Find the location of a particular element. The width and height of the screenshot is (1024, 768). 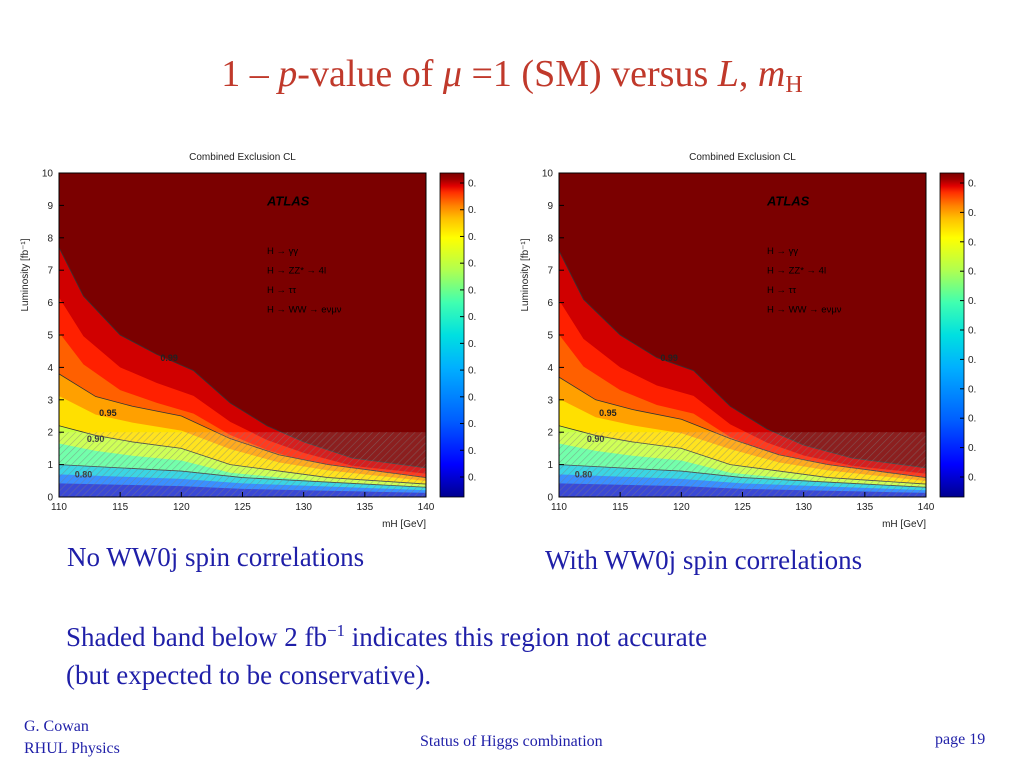

colorbar-tick-label: 0.99 is located at coordinates (472, 184).